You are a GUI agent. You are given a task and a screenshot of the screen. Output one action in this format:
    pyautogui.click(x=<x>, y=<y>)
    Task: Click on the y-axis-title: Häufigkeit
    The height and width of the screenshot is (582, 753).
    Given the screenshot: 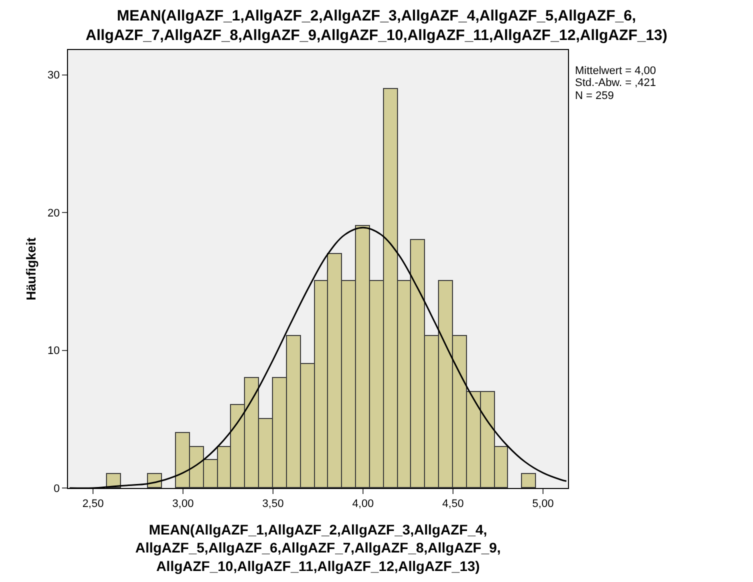 What is the action you would take?
    pyautogui.click(x=31, y=268)
    